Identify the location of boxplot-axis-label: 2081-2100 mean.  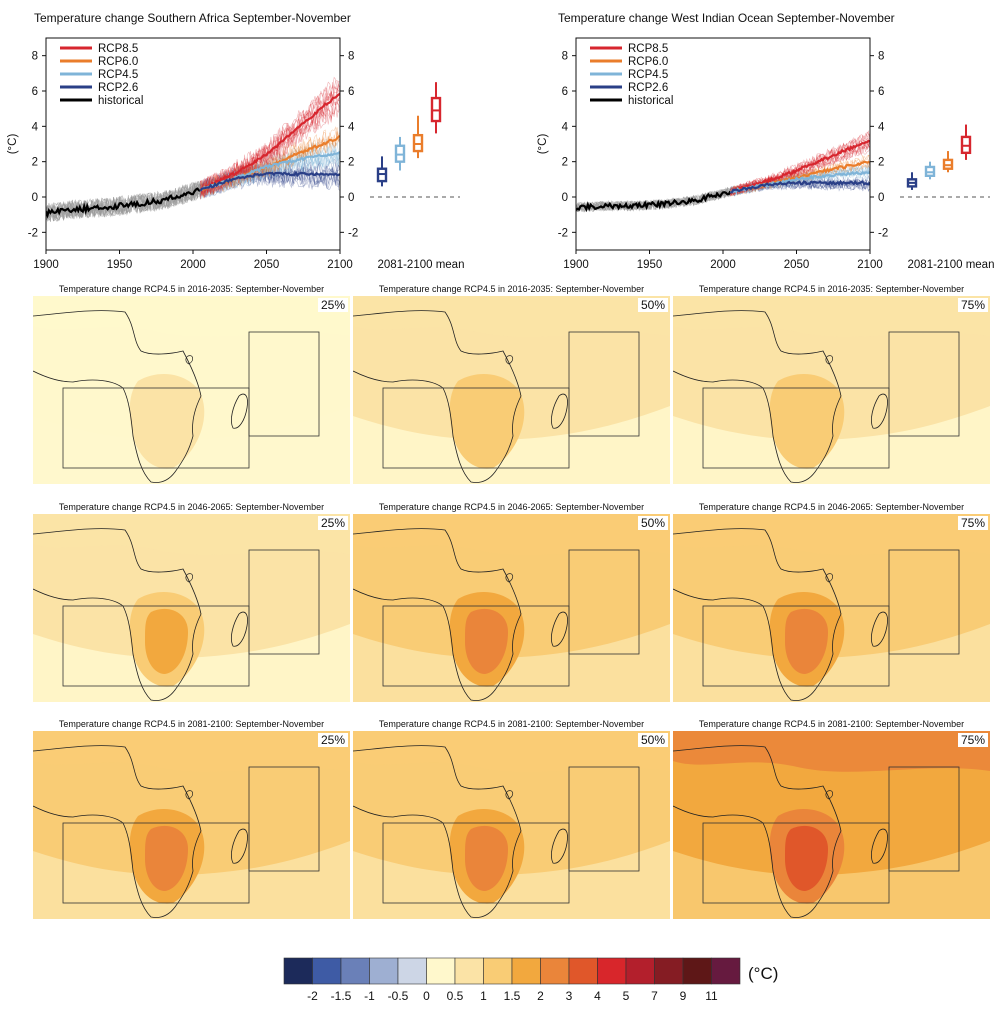
(421, 265).